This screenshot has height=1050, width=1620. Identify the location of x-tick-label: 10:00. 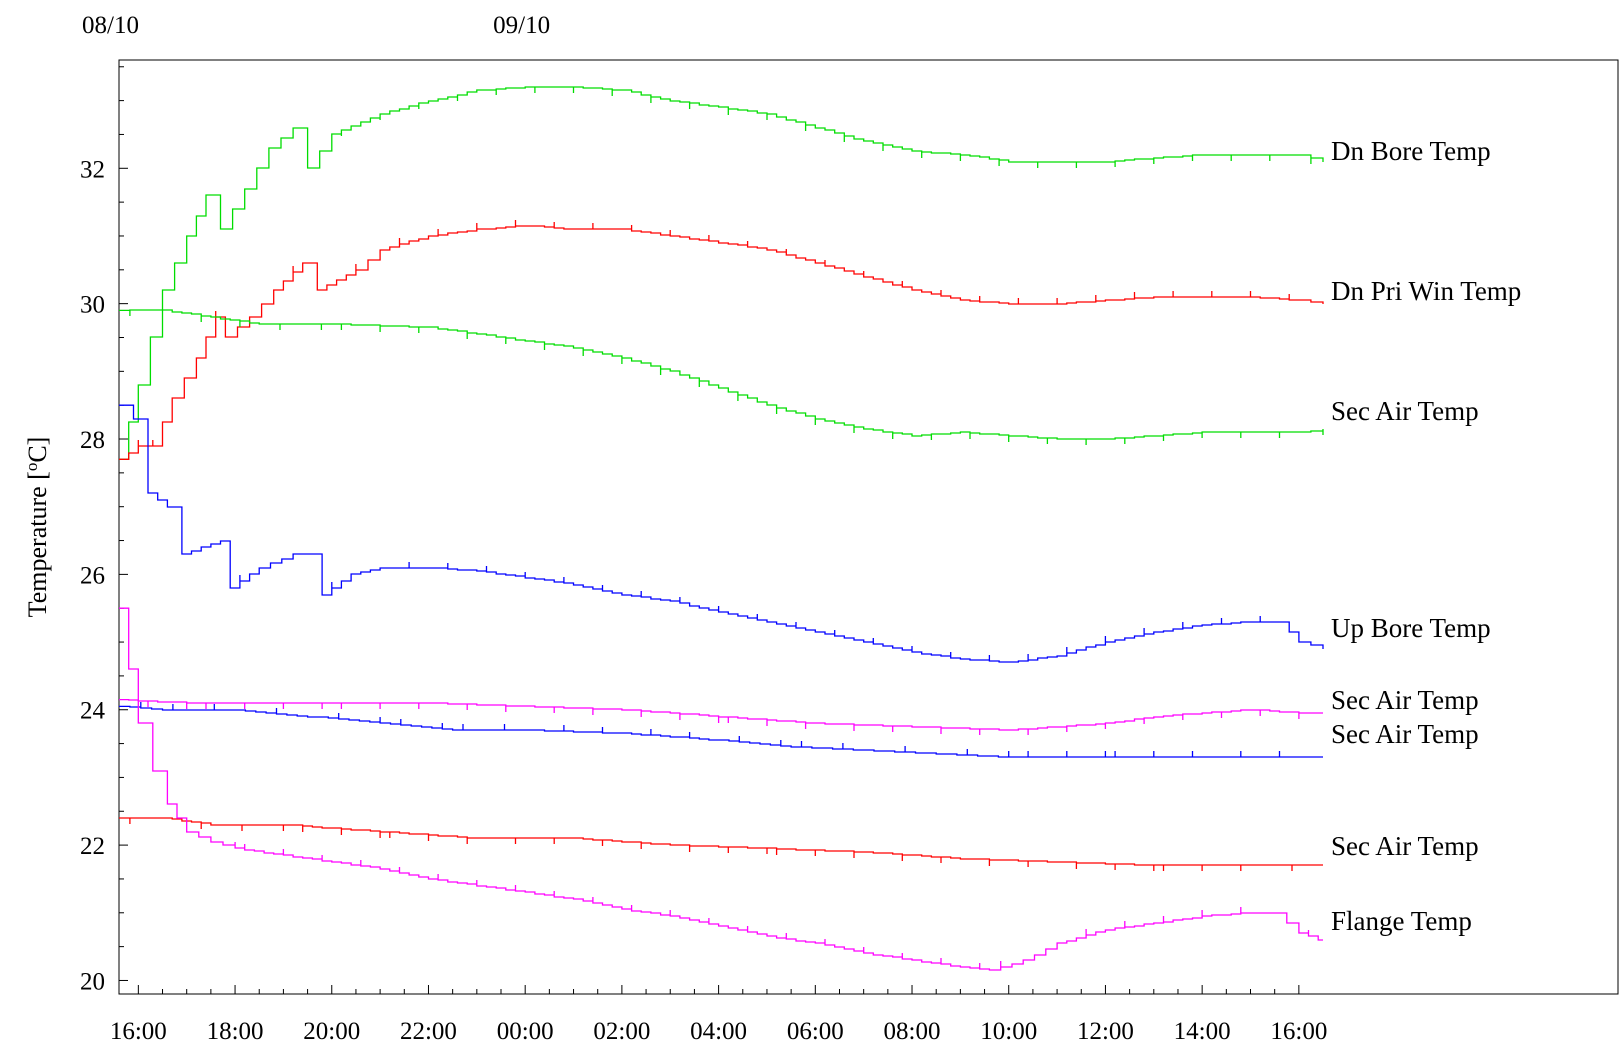
(1008, 1031).